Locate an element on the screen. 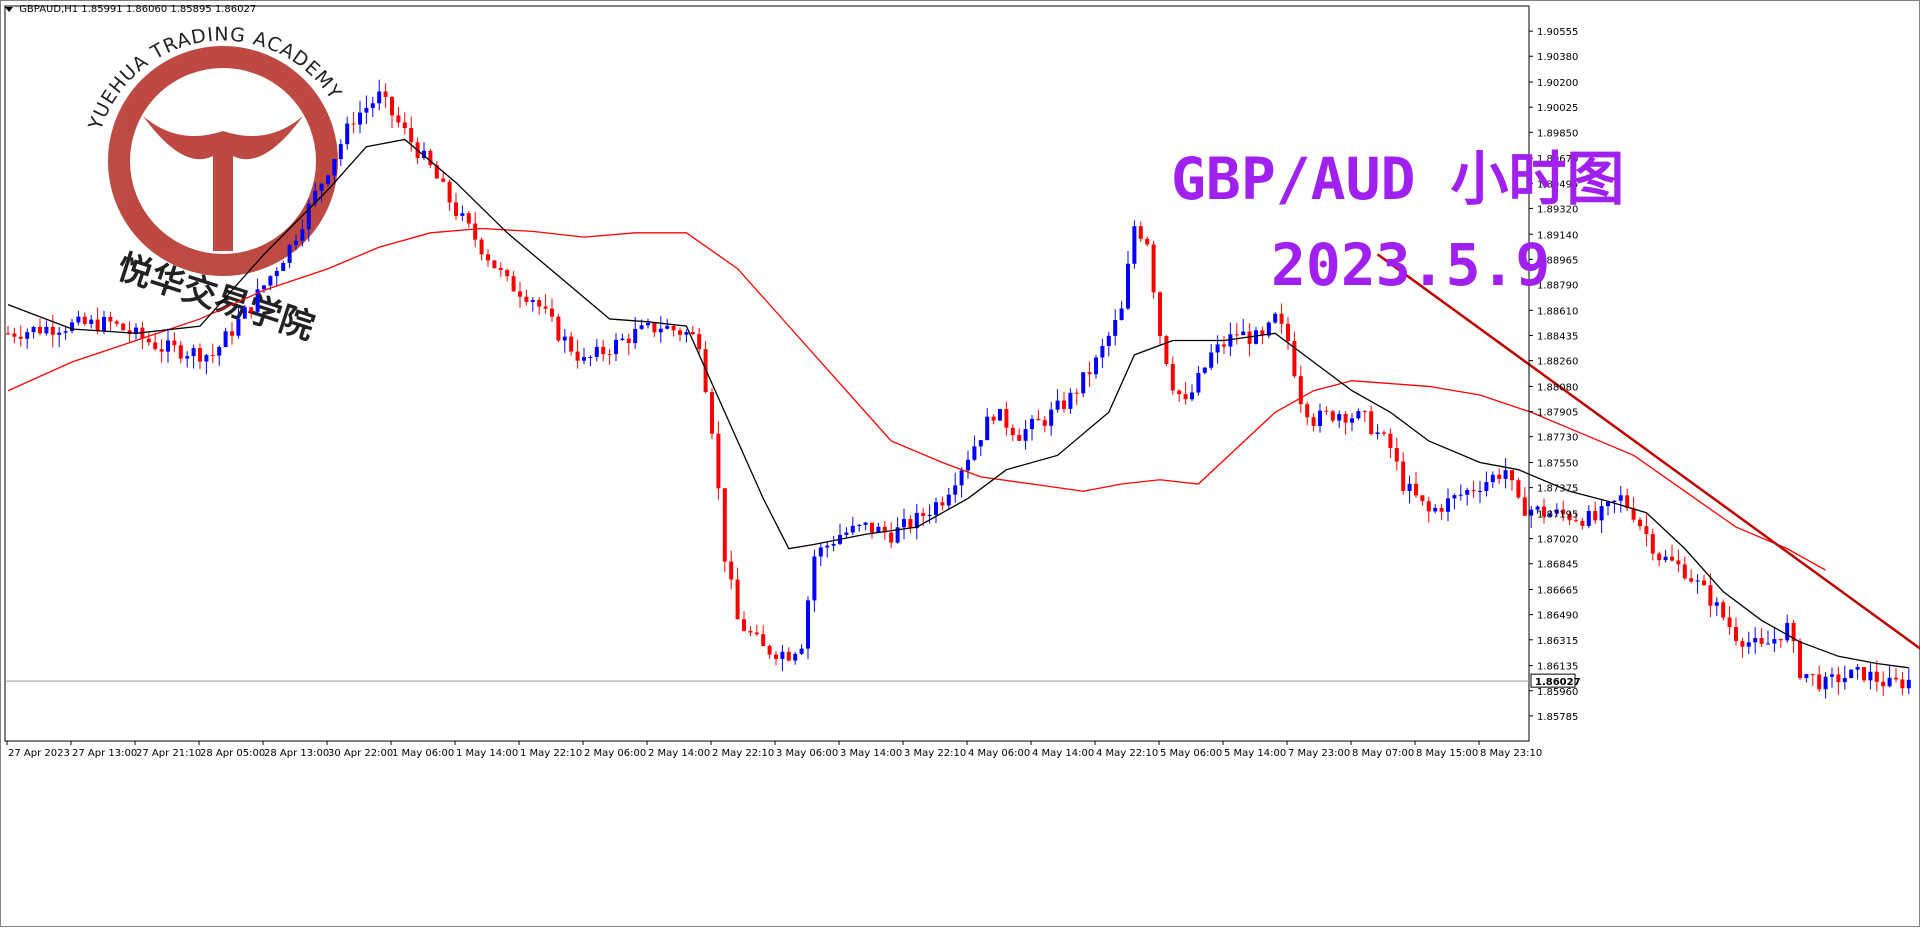 This screenshot has width=1920, height=928. time-axis-label: 27 Apr 13:00 is located at coordinates (104, 753).